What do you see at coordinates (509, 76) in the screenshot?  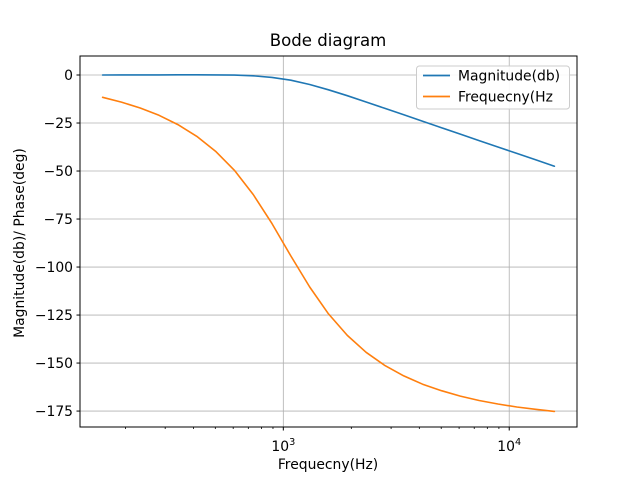 I see `legend-label-magnitude: Magnitude(db)` at bounding box center [509, 76].